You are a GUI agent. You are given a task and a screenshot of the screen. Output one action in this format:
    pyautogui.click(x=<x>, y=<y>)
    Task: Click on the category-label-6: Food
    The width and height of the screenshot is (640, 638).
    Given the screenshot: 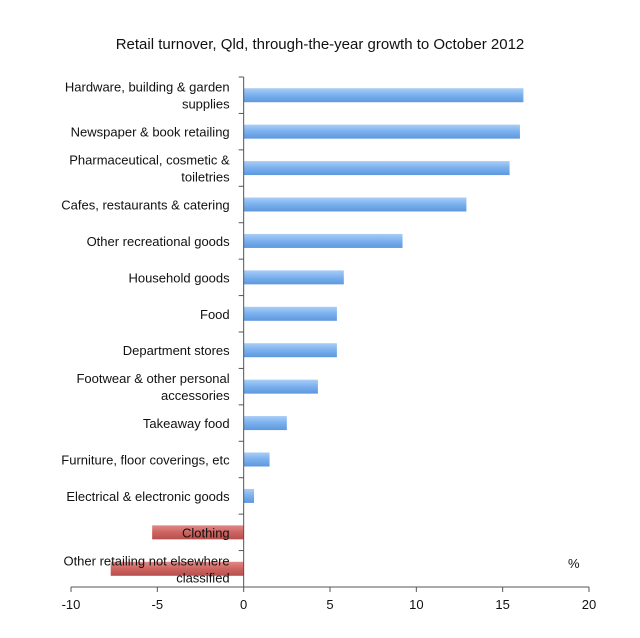 What is the action you would take?
    pyautogui.click(x=215, y=314)
    